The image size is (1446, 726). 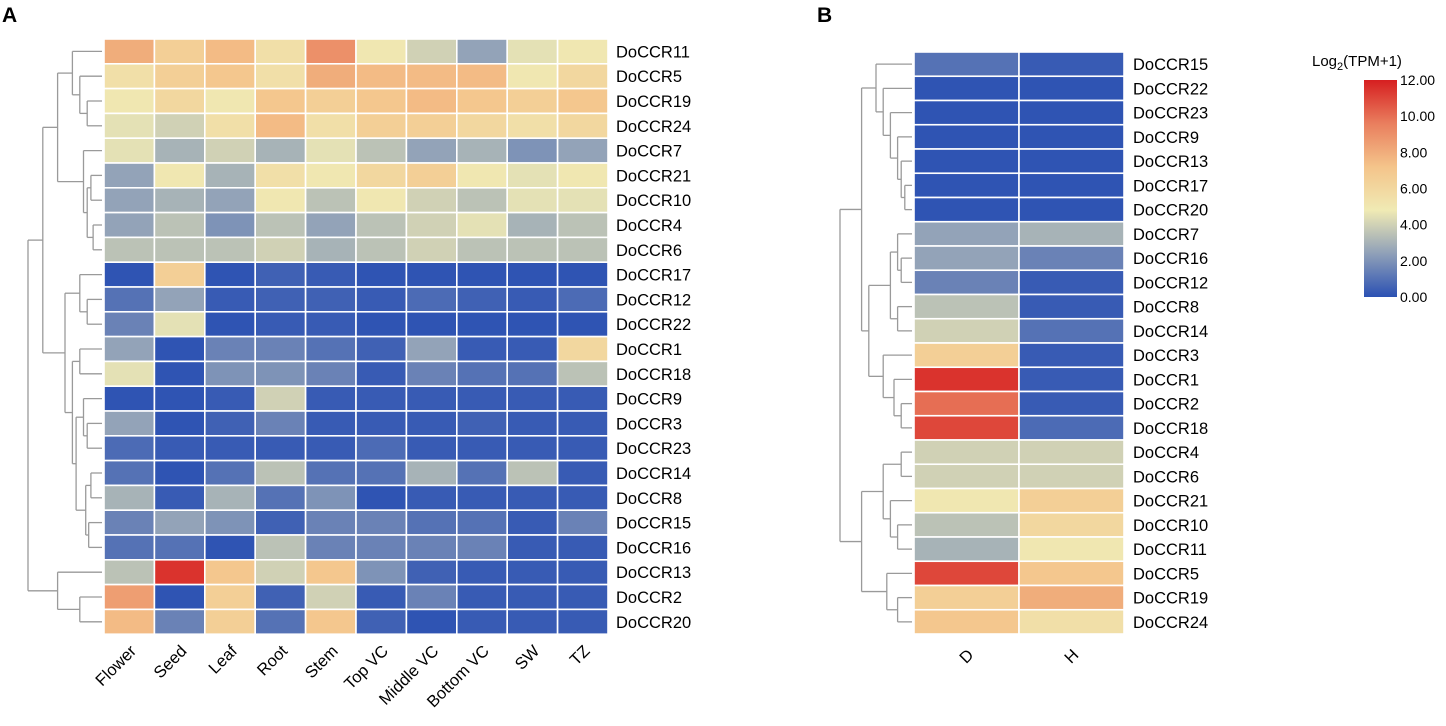 I want to click on column-label: Leaf, so click(x=223, y=660).